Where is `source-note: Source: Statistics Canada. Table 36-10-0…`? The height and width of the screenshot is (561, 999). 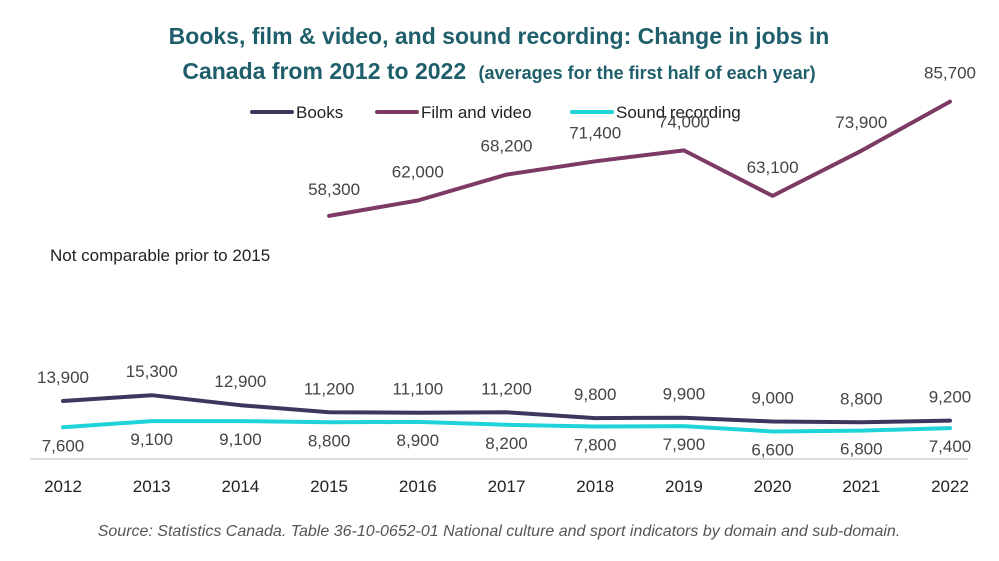 source-note: Source: Statistics Canada. Table 36-10-0… is located at coordinates (499, 531).